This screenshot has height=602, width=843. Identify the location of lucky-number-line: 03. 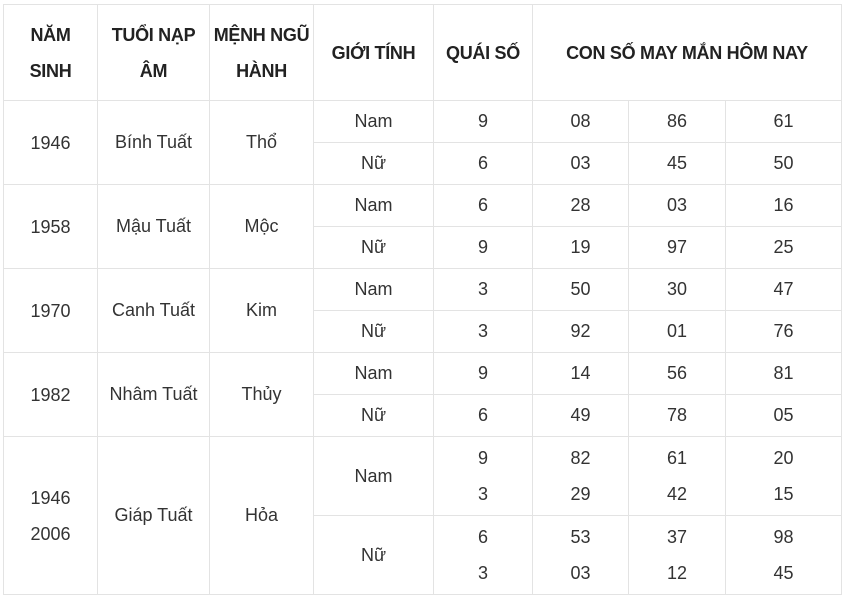
(580, 573).